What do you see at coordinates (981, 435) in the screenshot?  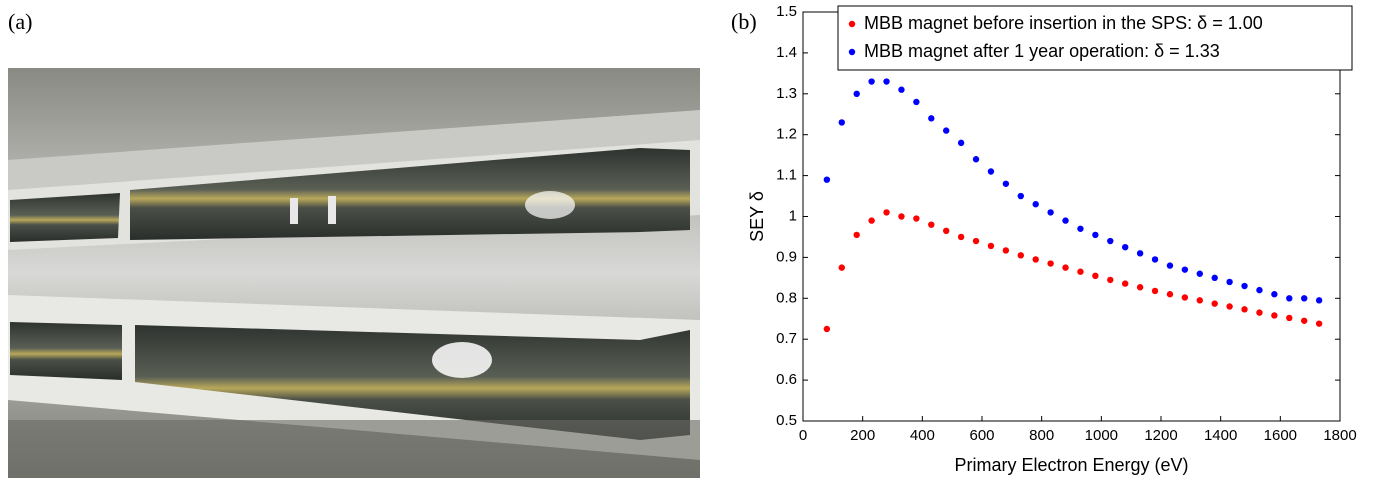 I see `x-tick-label: 600` at bounding box center [981, 435].